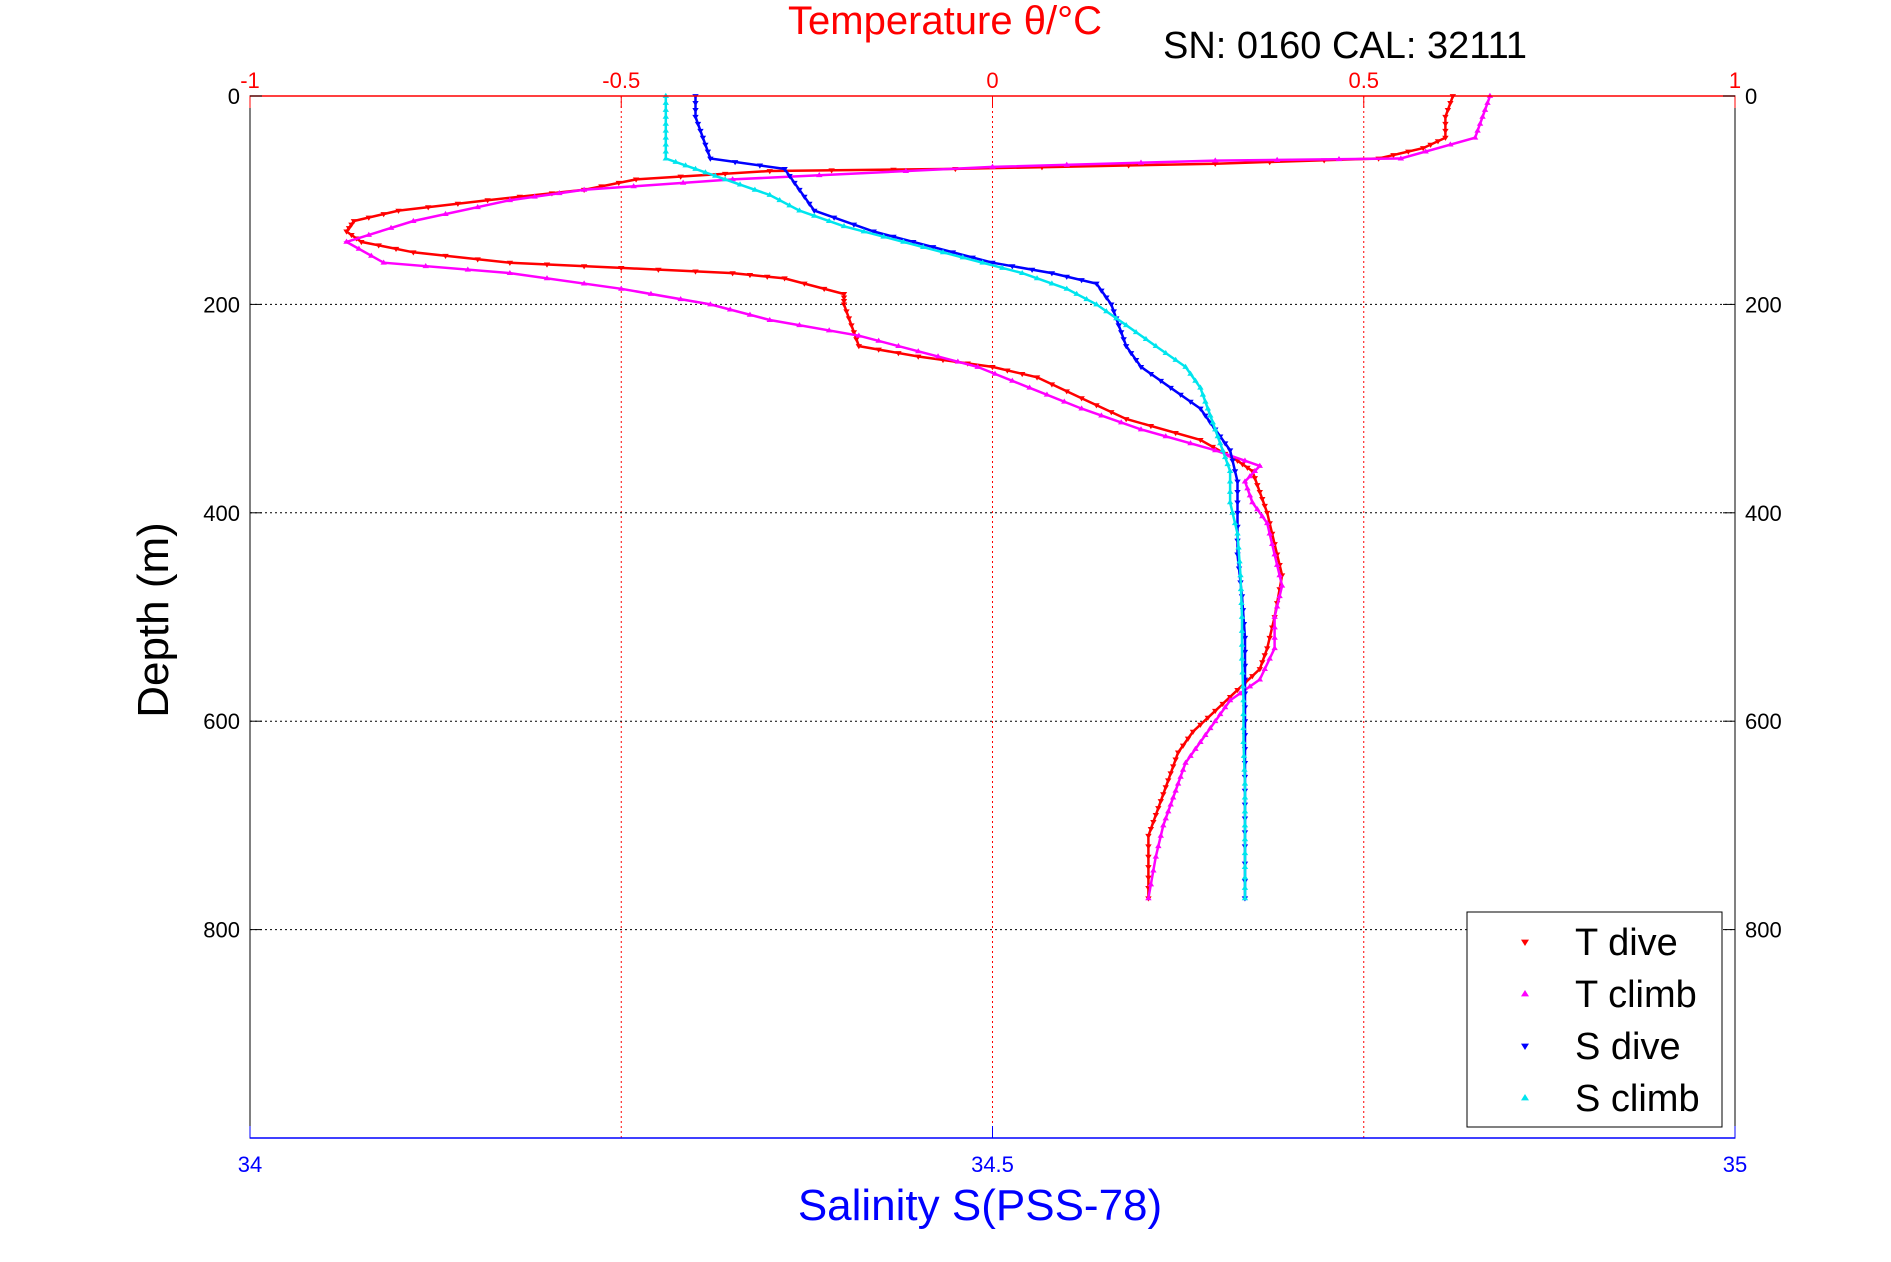 Image resolution: width=1891 pixels, height=1262 pixels. I want to click on legend-label: S dive, so click(1628, 1047).